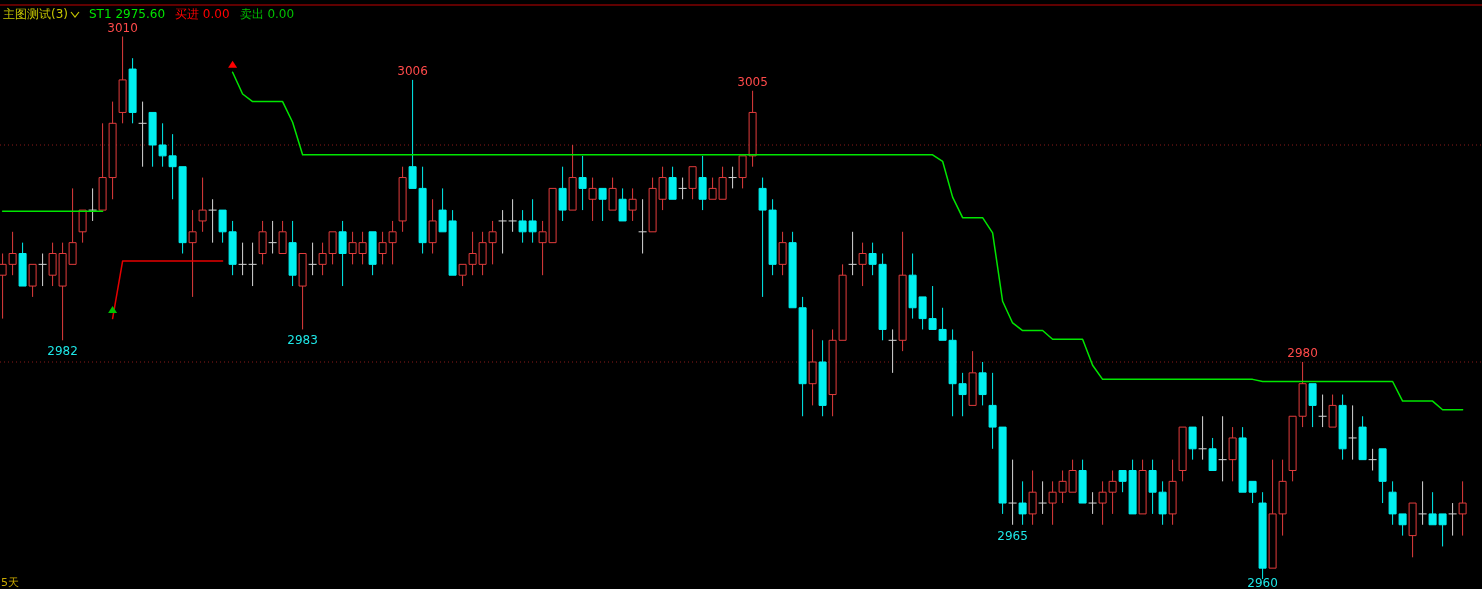 This screenshot has width=1482, height=589. Describe the element at coordinates (202, 14) in the screenshot. I see `text: 买进 0.00` at that location.